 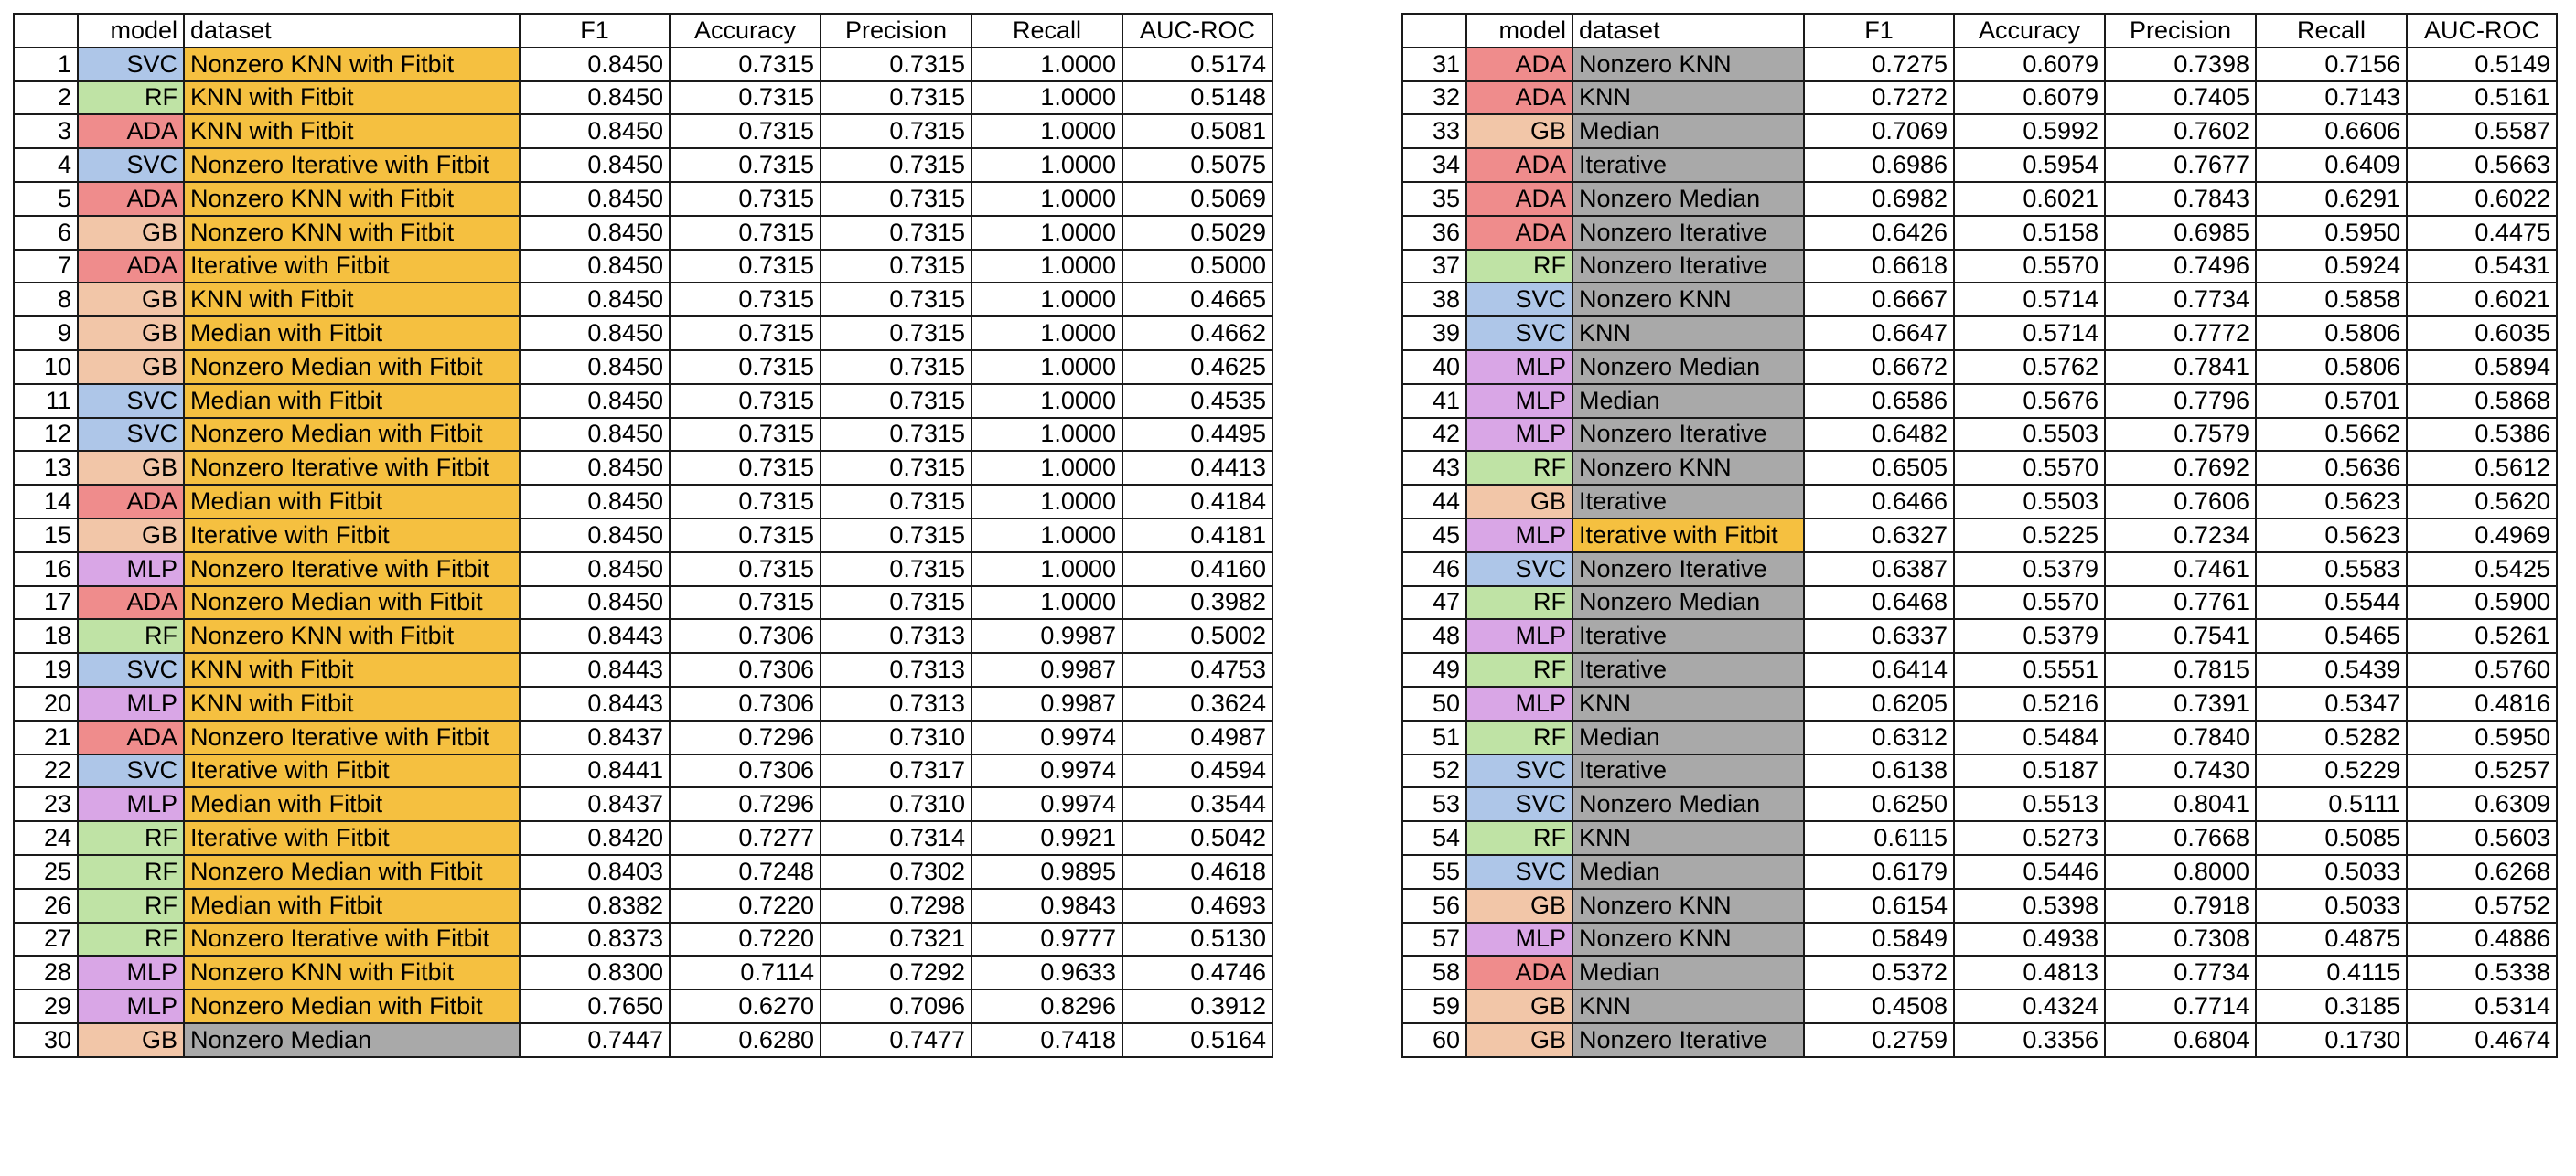 What do you see at coordinates (1979, 703) in the screenshot?
I see `table-row: 50 MLP KNN 0.6205 0.5216 0.7391 0.5347 0.4816` at bounding box center [1979, 703].